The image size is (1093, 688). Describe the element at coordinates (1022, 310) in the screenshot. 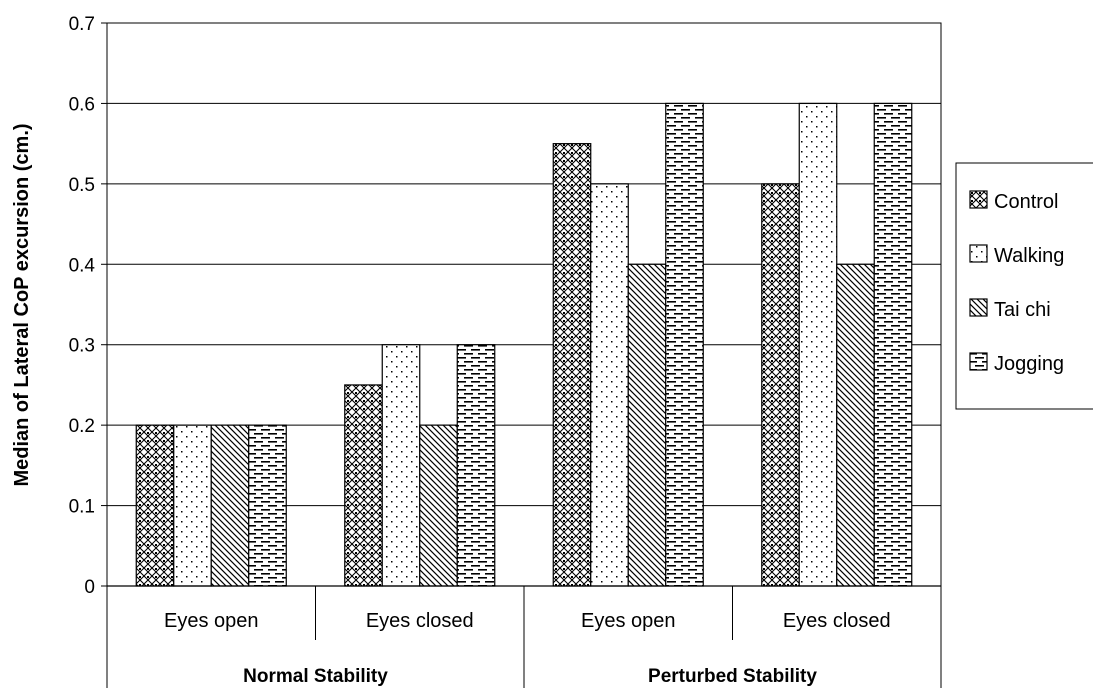

I see `legend-label: Tai chi` at that location.